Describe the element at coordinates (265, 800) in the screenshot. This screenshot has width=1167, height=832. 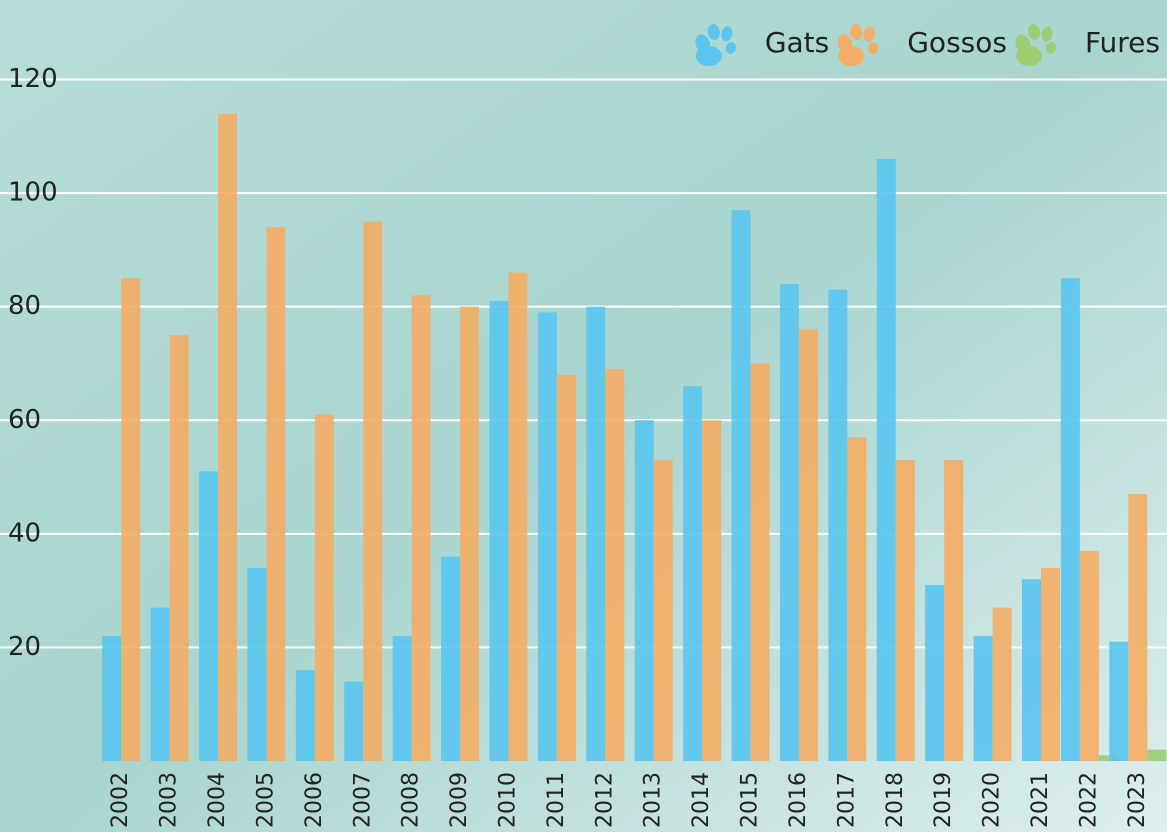
I see `x-tick-label: 2005` at that location.